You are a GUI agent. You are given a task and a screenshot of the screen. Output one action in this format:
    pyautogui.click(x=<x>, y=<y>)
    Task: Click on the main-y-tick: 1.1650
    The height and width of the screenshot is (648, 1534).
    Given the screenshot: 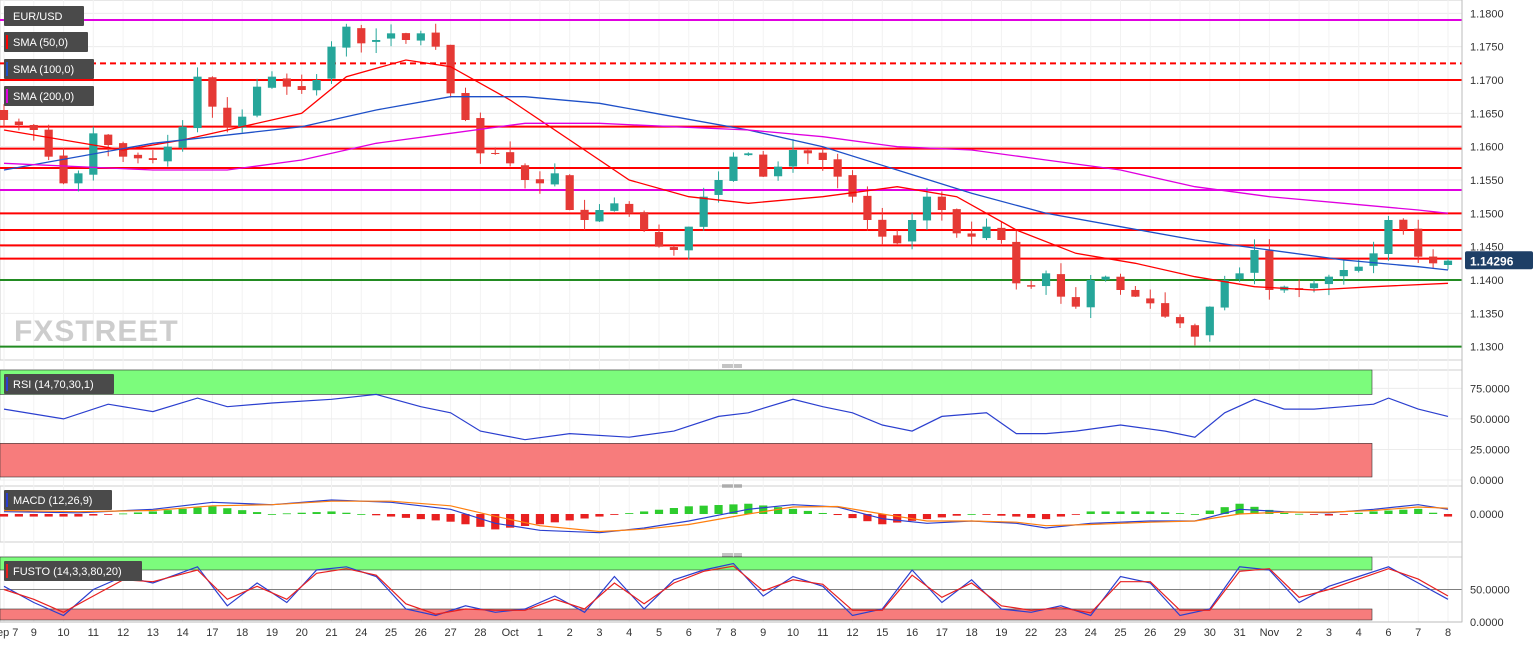 What is the action you would take?
    pyautogui.click(x=1487, y=114)
    